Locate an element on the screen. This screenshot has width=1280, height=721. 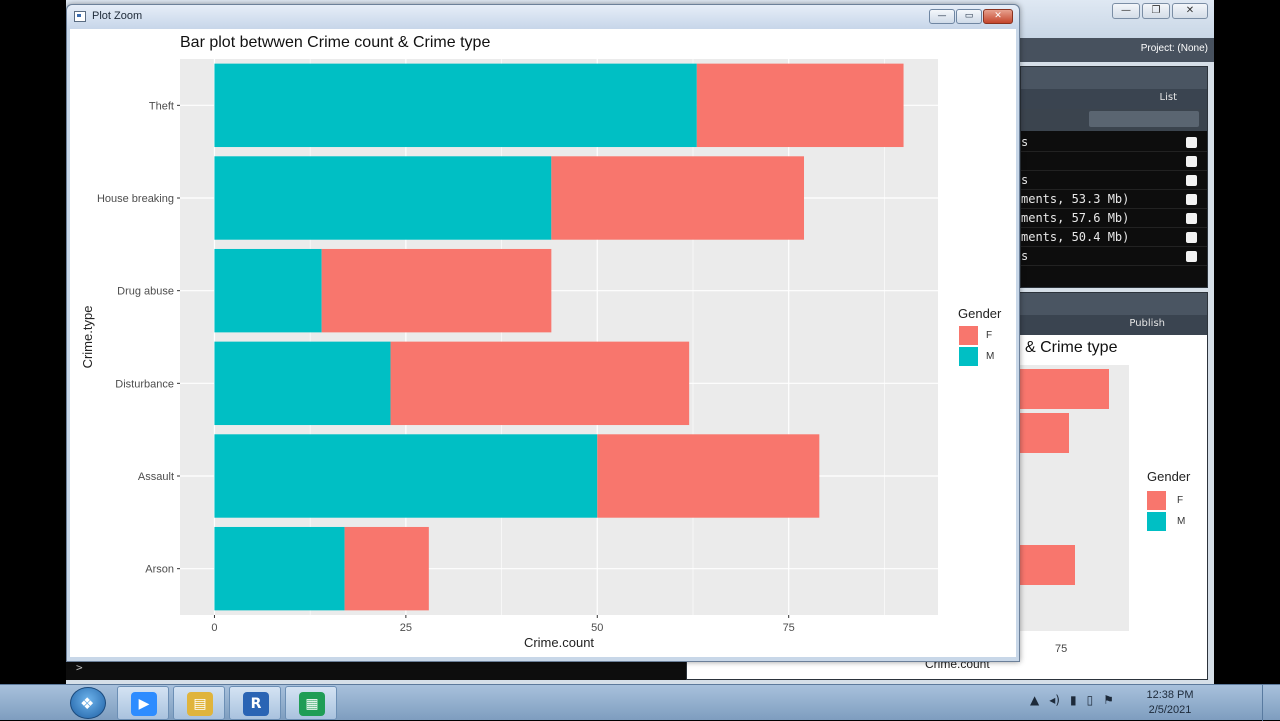
environment-row: ments, 50.4 Mb) is located at coordinates (1114, 237).